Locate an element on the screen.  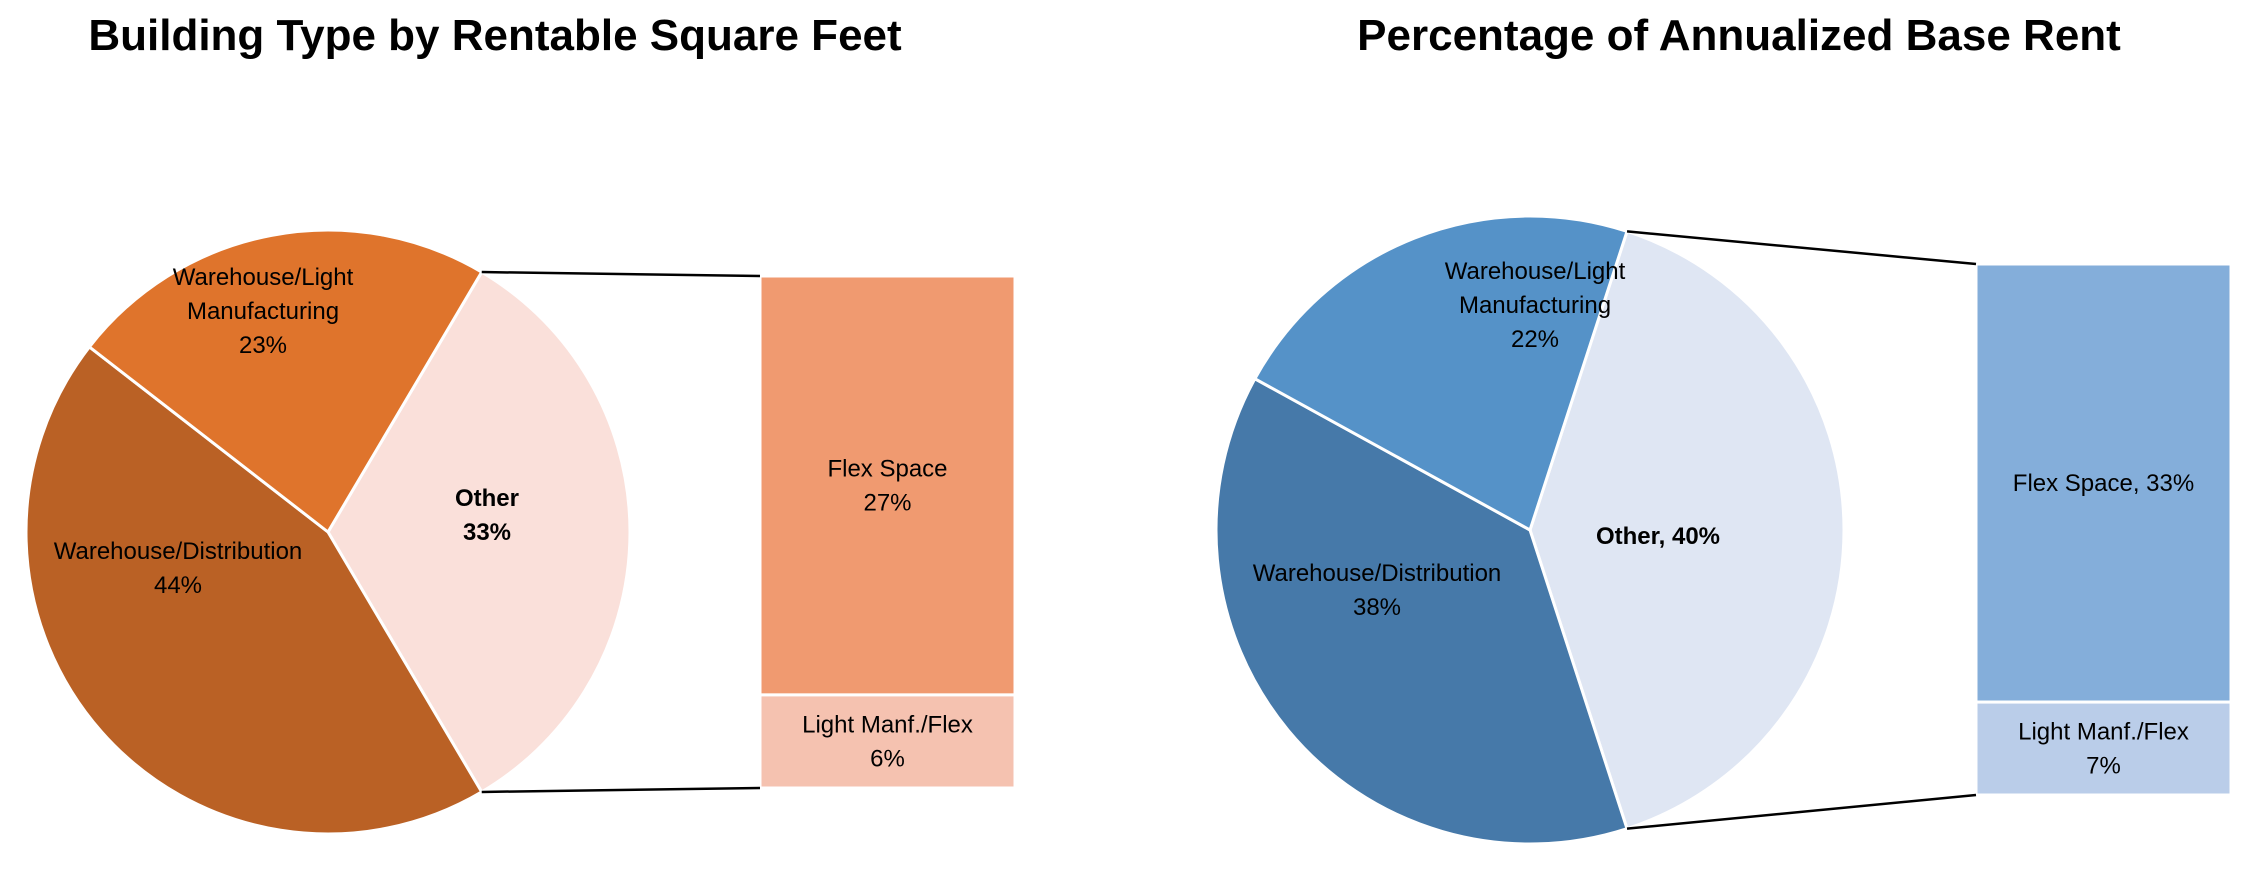
data-label-other-line: Other, 40% is located at coordinates (1658, 536).